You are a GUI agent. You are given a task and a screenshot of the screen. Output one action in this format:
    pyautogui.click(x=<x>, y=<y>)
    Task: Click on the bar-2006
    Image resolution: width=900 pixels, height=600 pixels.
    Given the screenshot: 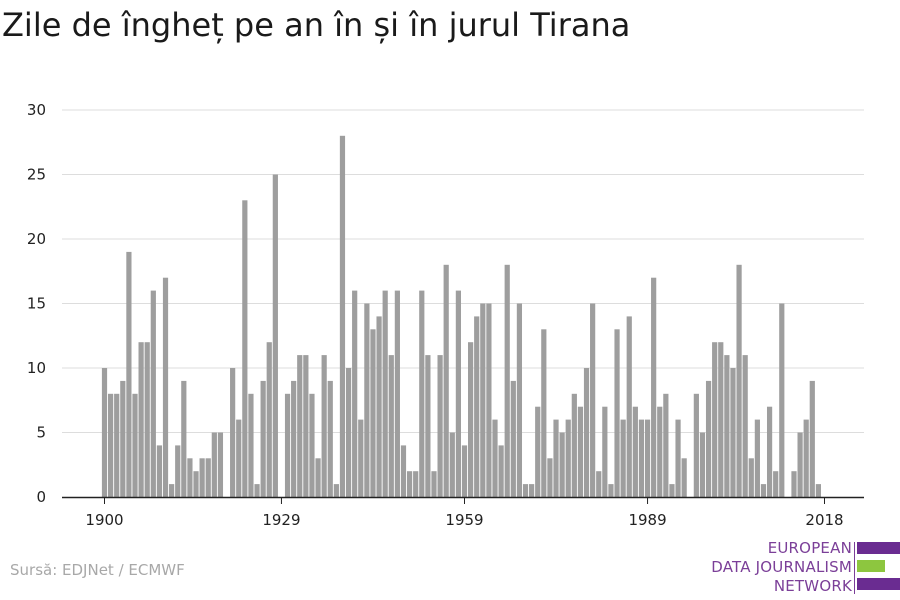 What is the action you would take?
    pyautogui.click(x=751, y=477)
    